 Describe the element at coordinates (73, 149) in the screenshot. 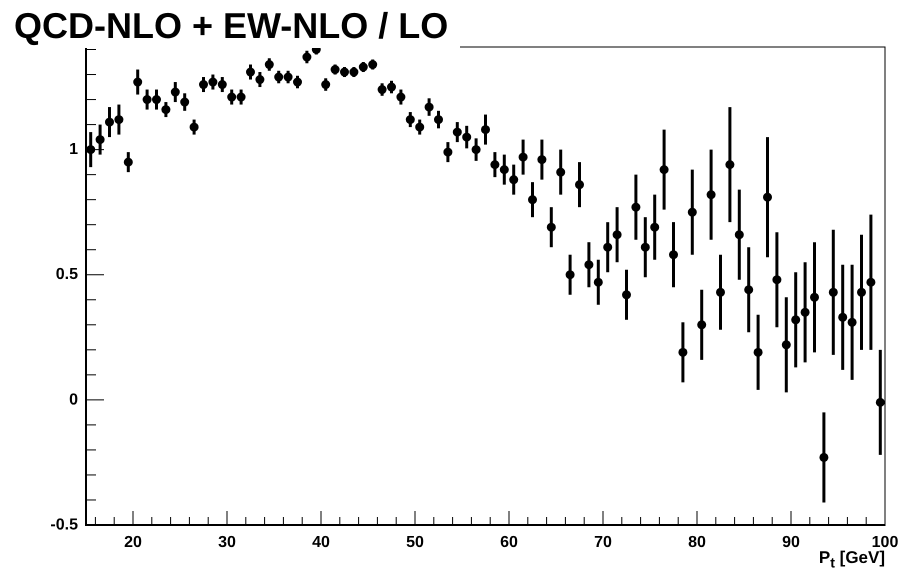

I see `y-tick-label: 1` at that location.